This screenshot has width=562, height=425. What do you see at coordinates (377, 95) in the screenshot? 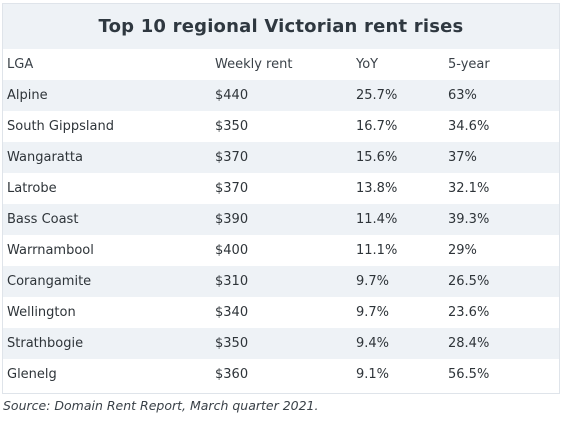
I see `cell-yoy: 25.7%` at bounding box center [377, 95].